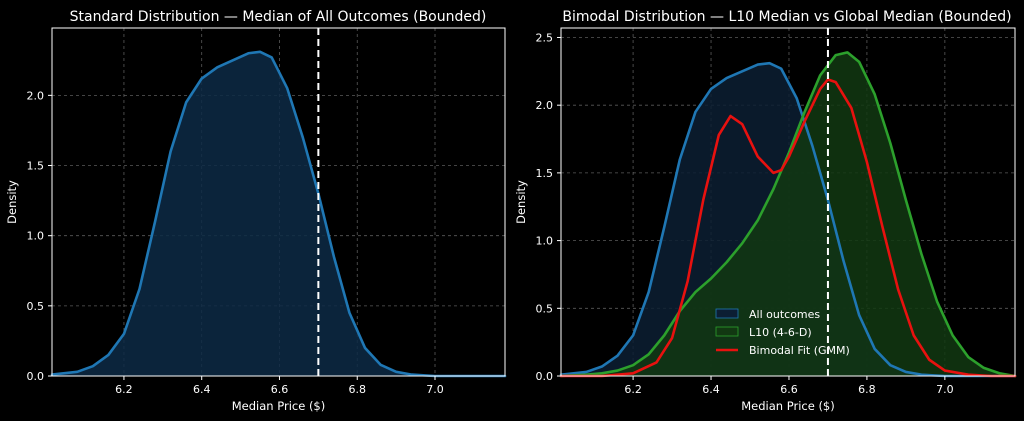  I want to click on legend: All outcomes L10 (4-6-D) Bimodal Fit (GMM), so click(782, 332).